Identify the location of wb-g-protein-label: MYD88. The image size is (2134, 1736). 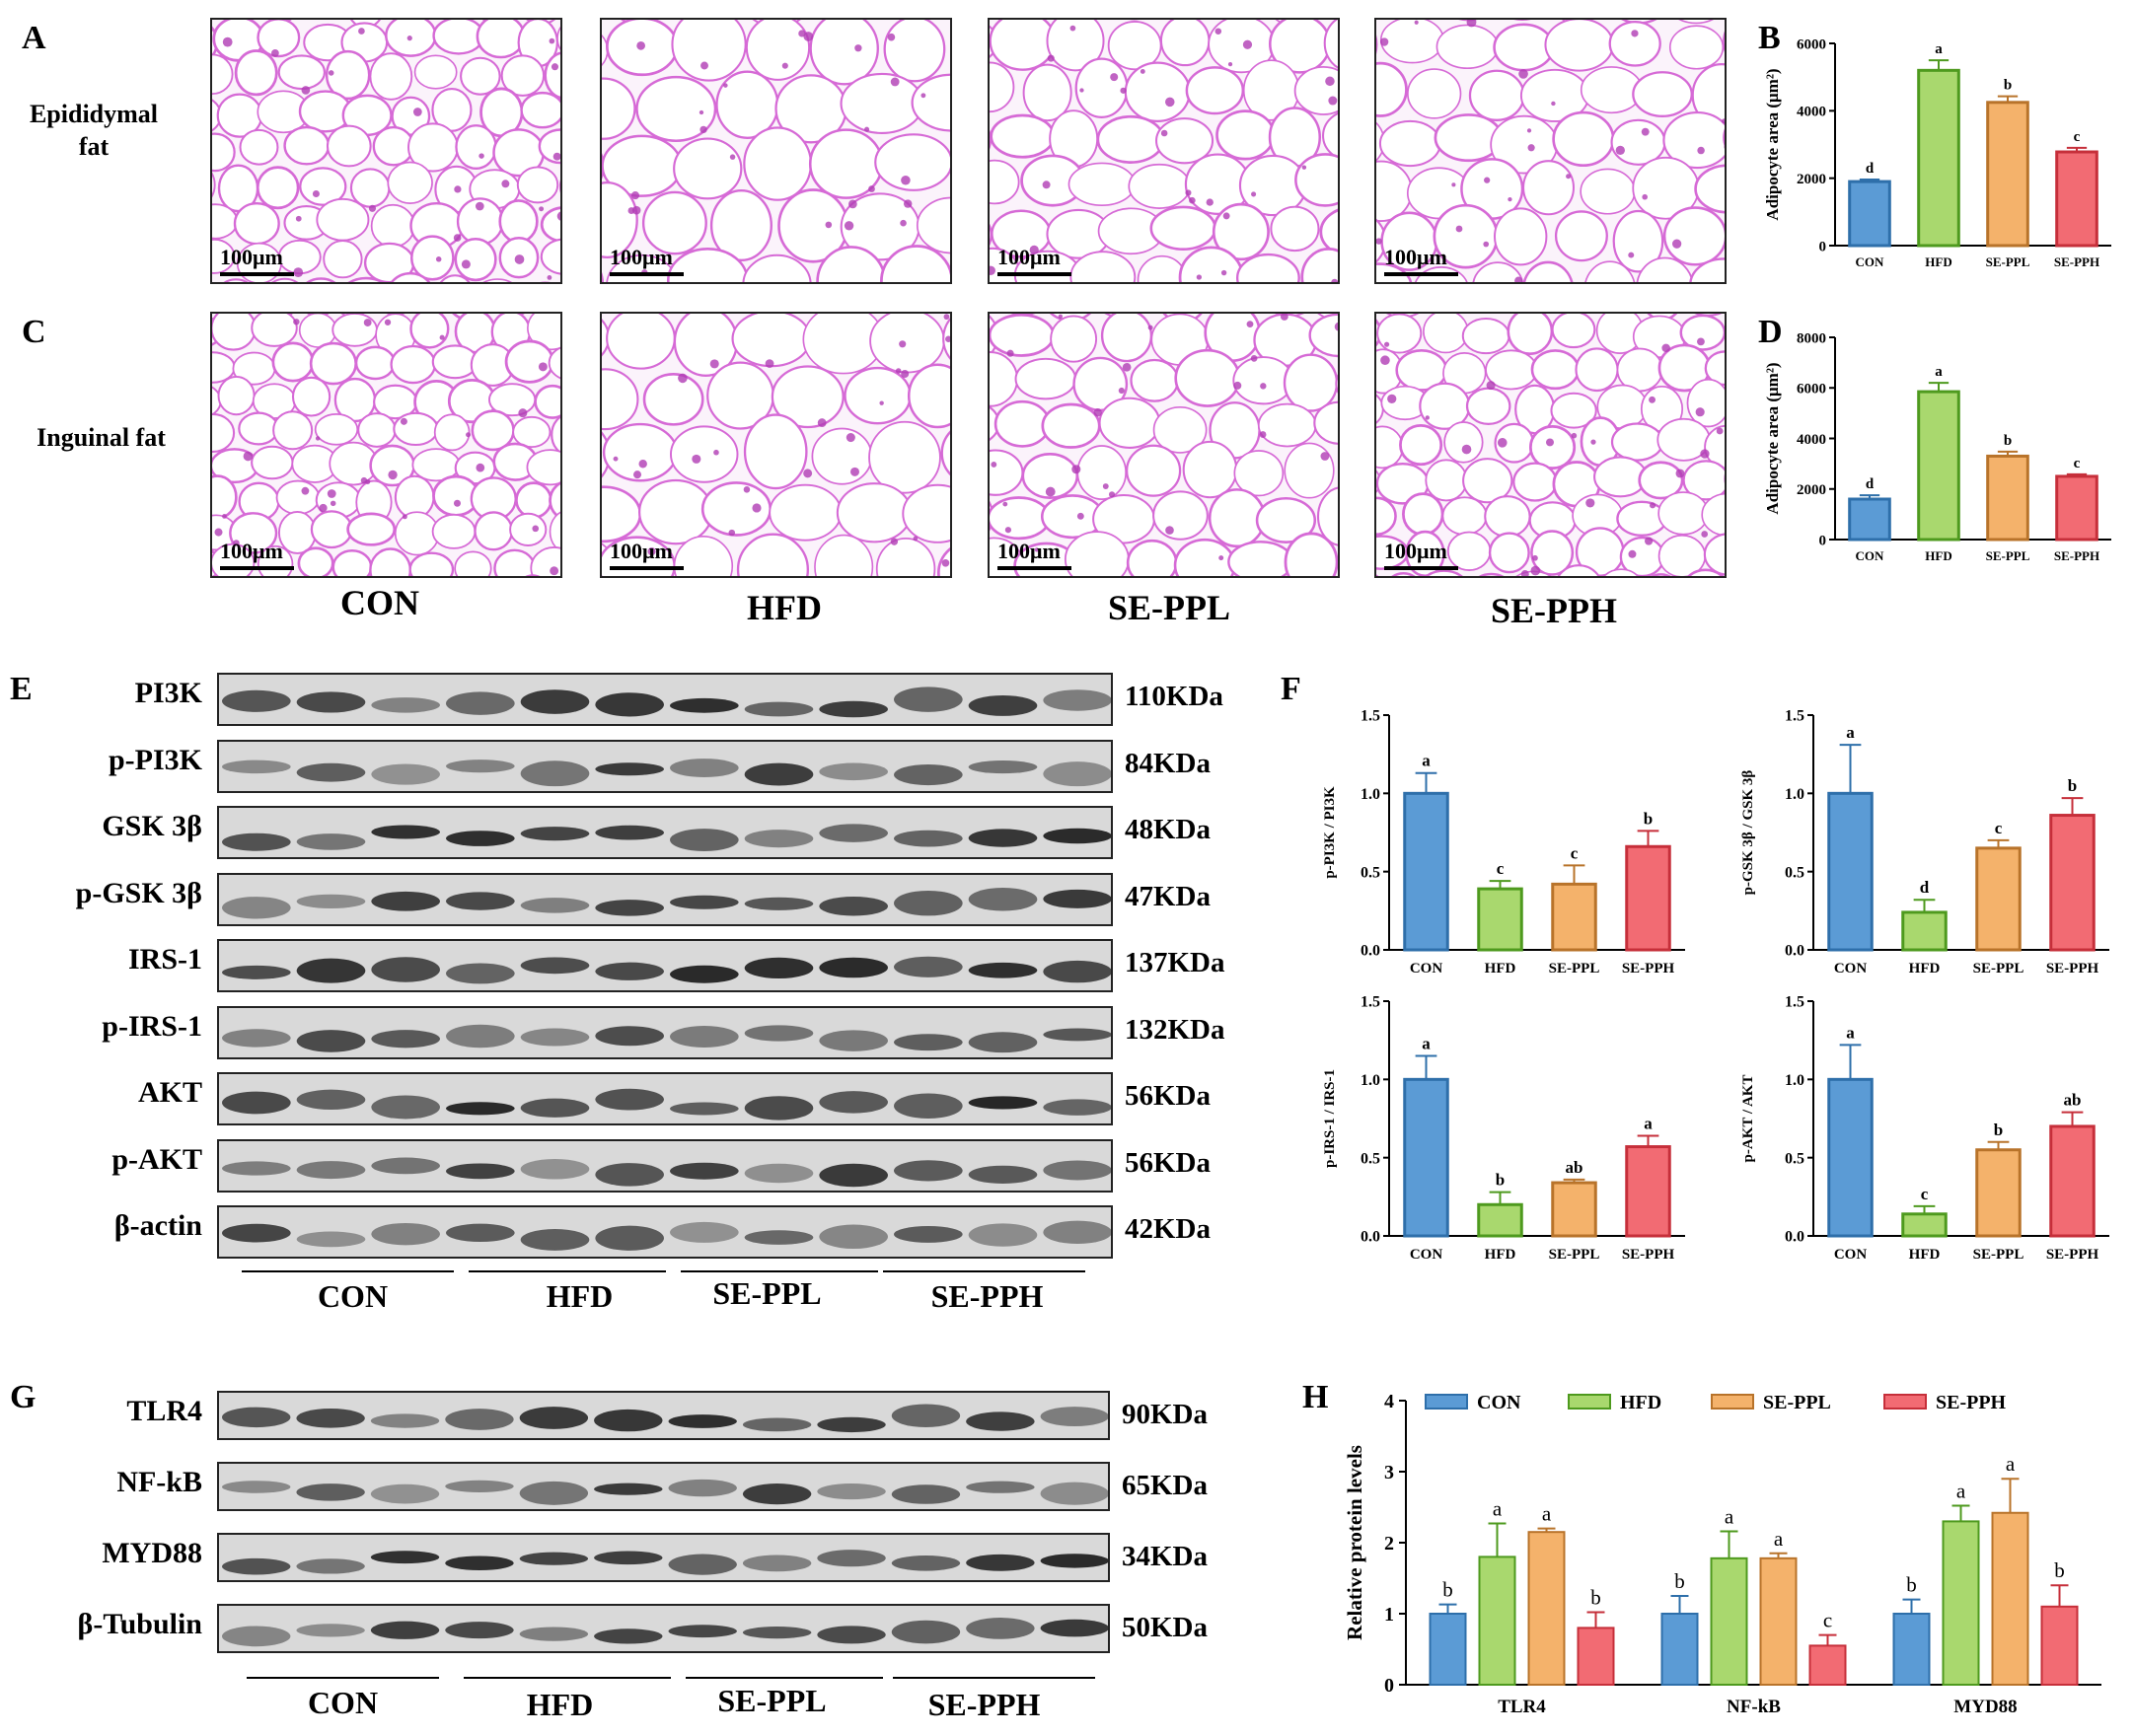
(152, 1553).